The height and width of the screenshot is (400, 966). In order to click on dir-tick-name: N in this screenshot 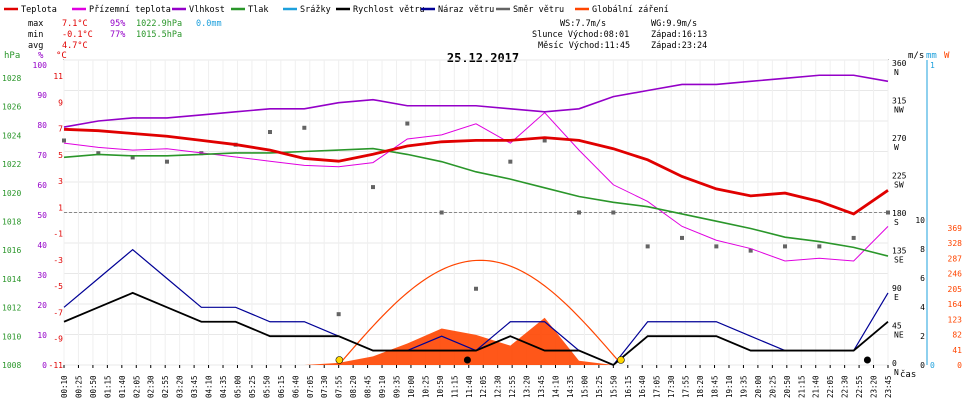, I will do `click(896, 72)`.